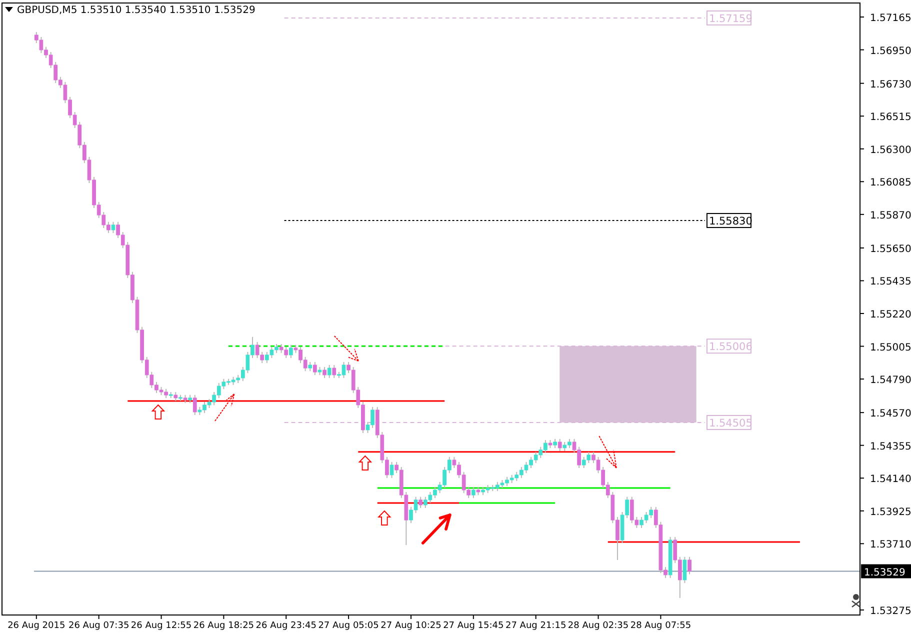 This screenshot has height=633, width=911. What do you see at coordinates (286, 626) in the screenshot?
I see `x-tick-label: 26 Aug 23:45` at bounding box center [286, 626].